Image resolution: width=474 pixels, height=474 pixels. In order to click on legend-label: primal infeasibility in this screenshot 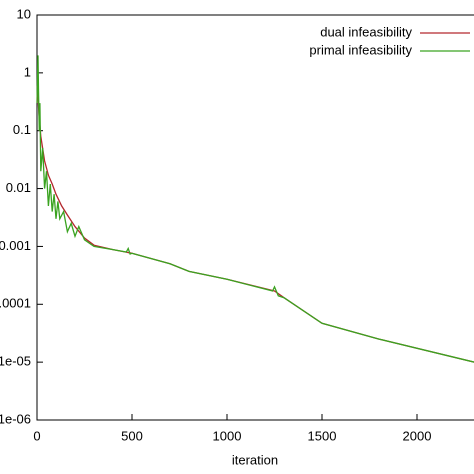, I will do `click(360, 49)`.